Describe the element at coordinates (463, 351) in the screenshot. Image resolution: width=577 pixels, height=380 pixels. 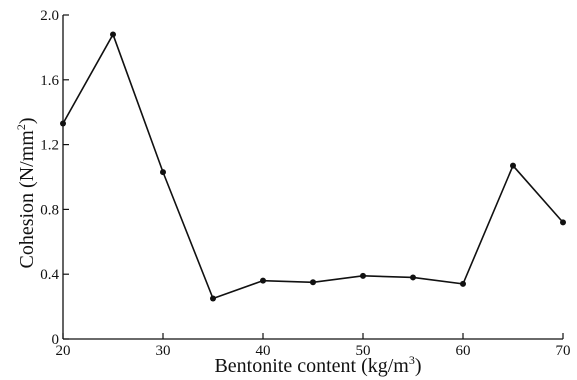
I see `x-tick-label: 60` at that location.